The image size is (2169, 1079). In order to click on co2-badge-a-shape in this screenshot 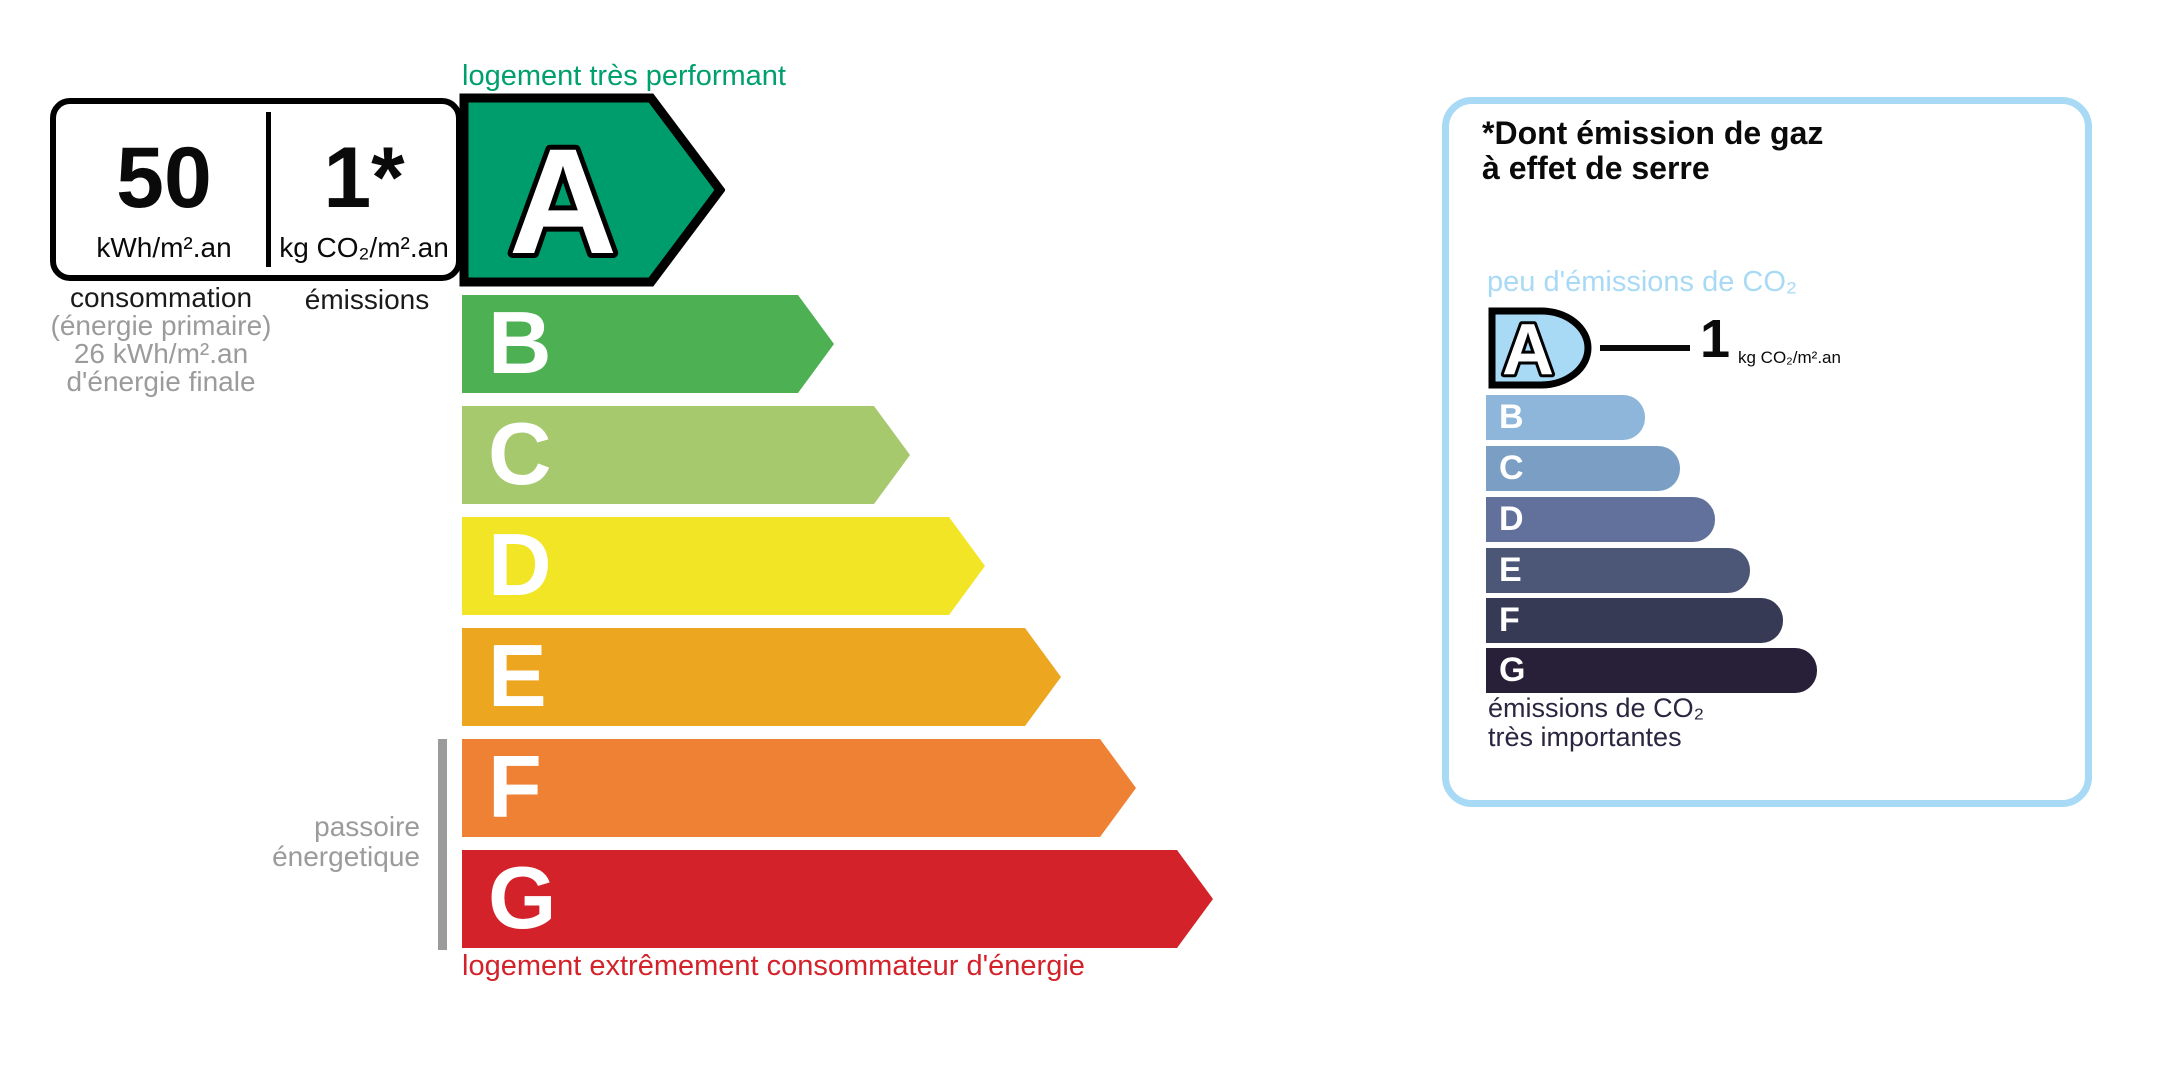, I will do `click(1540, 348)`.